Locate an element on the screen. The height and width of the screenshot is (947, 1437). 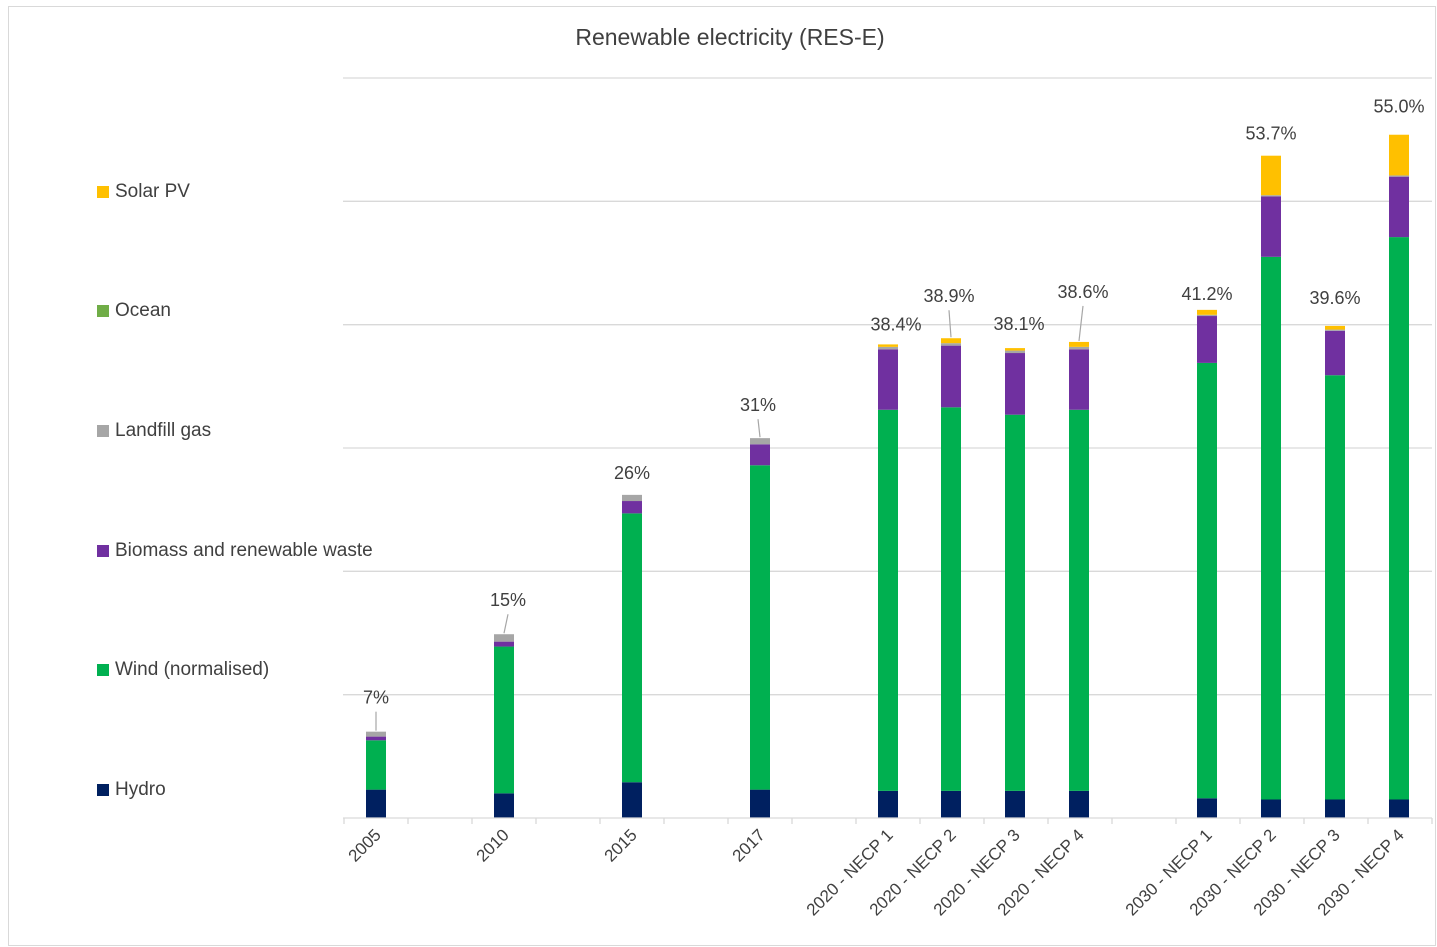
legend-item-solar-pv: Solar PV is located at coordinates (143, 192).